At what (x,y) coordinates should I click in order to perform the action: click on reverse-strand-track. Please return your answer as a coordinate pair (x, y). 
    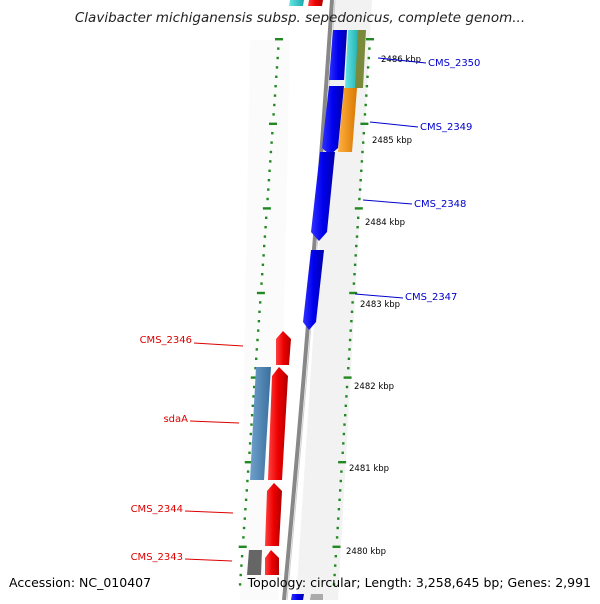
    Looking at the image, I should click on (269, 453).